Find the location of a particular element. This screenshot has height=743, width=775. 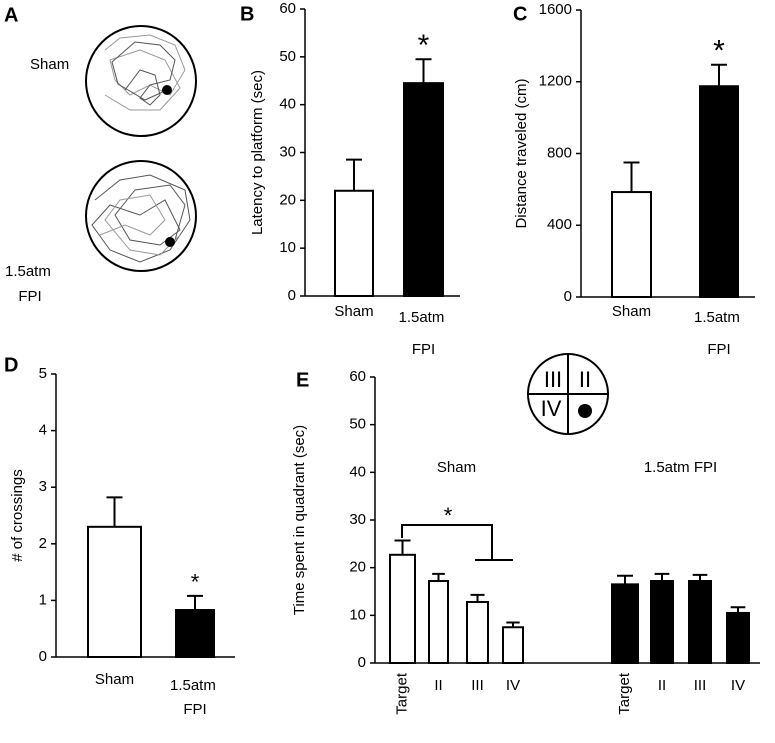

group-label: Sham is located at coordinates (456, 467).